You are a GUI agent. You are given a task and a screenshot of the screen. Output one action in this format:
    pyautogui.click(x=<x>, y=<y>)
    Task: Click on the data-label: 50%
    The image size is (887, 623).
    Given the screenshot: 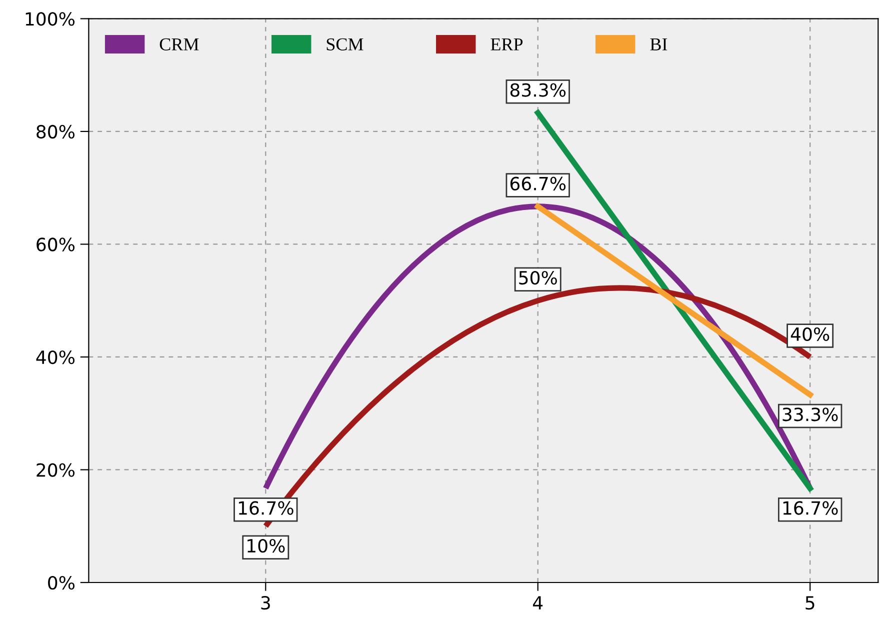 What is the action you would take?
    pyautogui.click(x=538, y=277)
    